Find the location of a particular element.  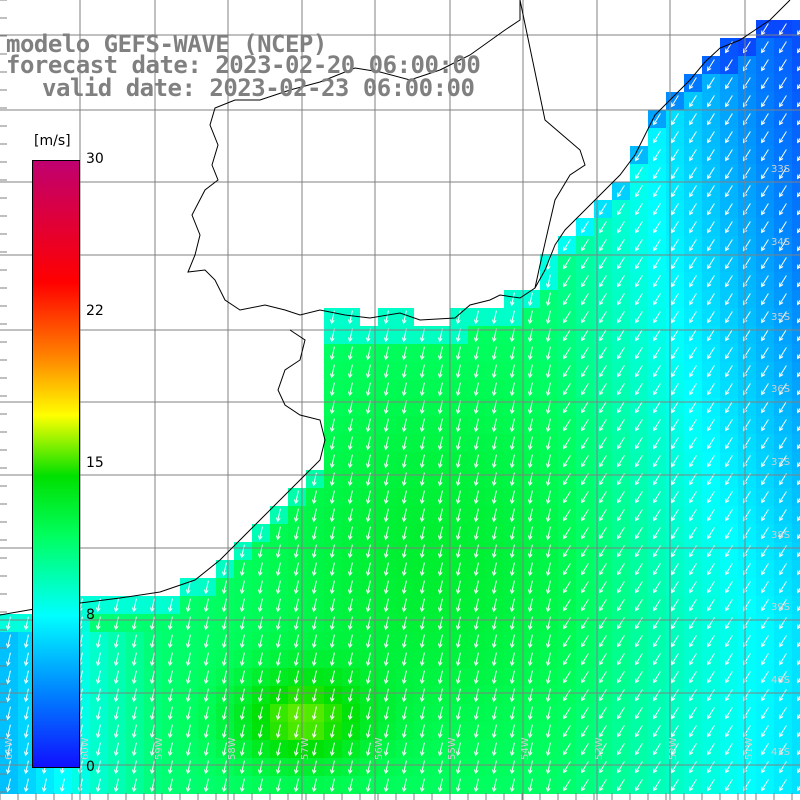

colorbar-tick-22: 22 is located at coordinates (95, 311).